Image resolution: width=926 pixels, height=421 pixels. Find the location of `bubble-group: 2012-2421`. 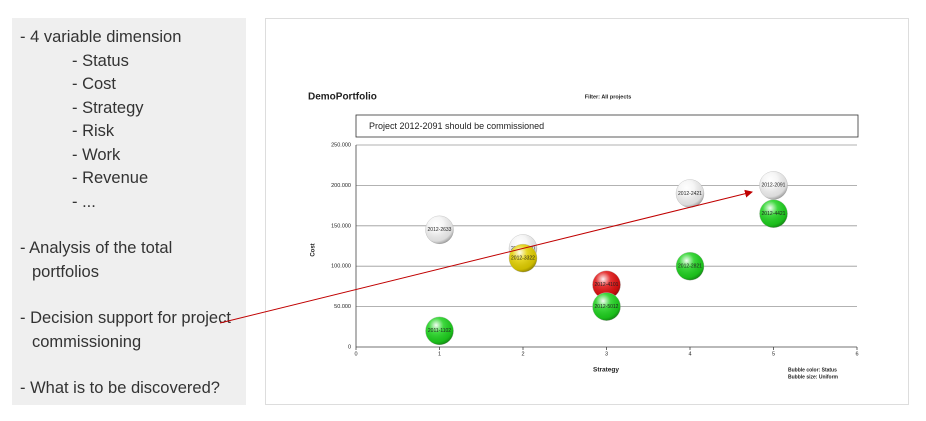

bubble-group: 2012-2421 is located at coordinates (690, 193).